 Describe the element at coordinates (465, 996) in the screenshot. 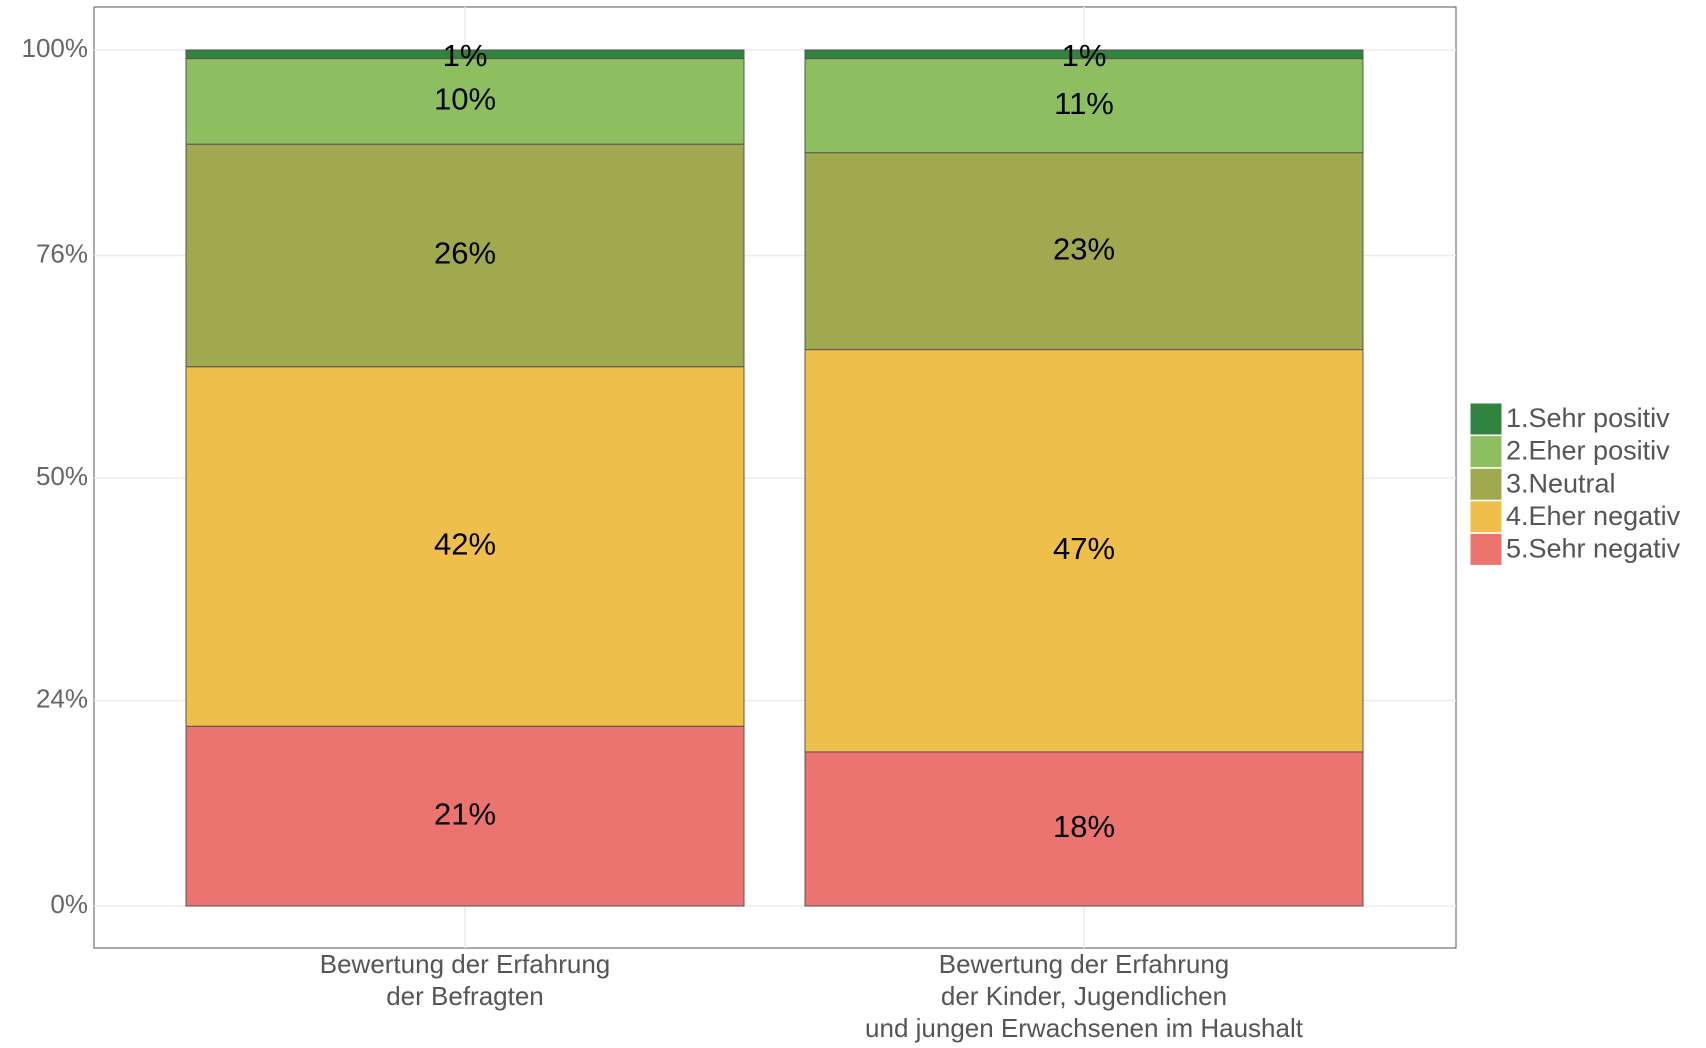

I see `x-tick-line: der Befragten` at that location.